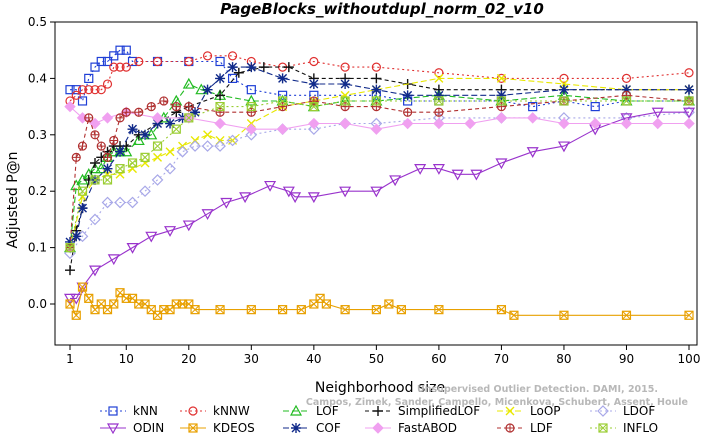 The width and height of the screenshot is (702, 434). Describe the element at coordinates (622, 411) in the screenshot. I see `legend-item-ldof: LDOF` at that location.